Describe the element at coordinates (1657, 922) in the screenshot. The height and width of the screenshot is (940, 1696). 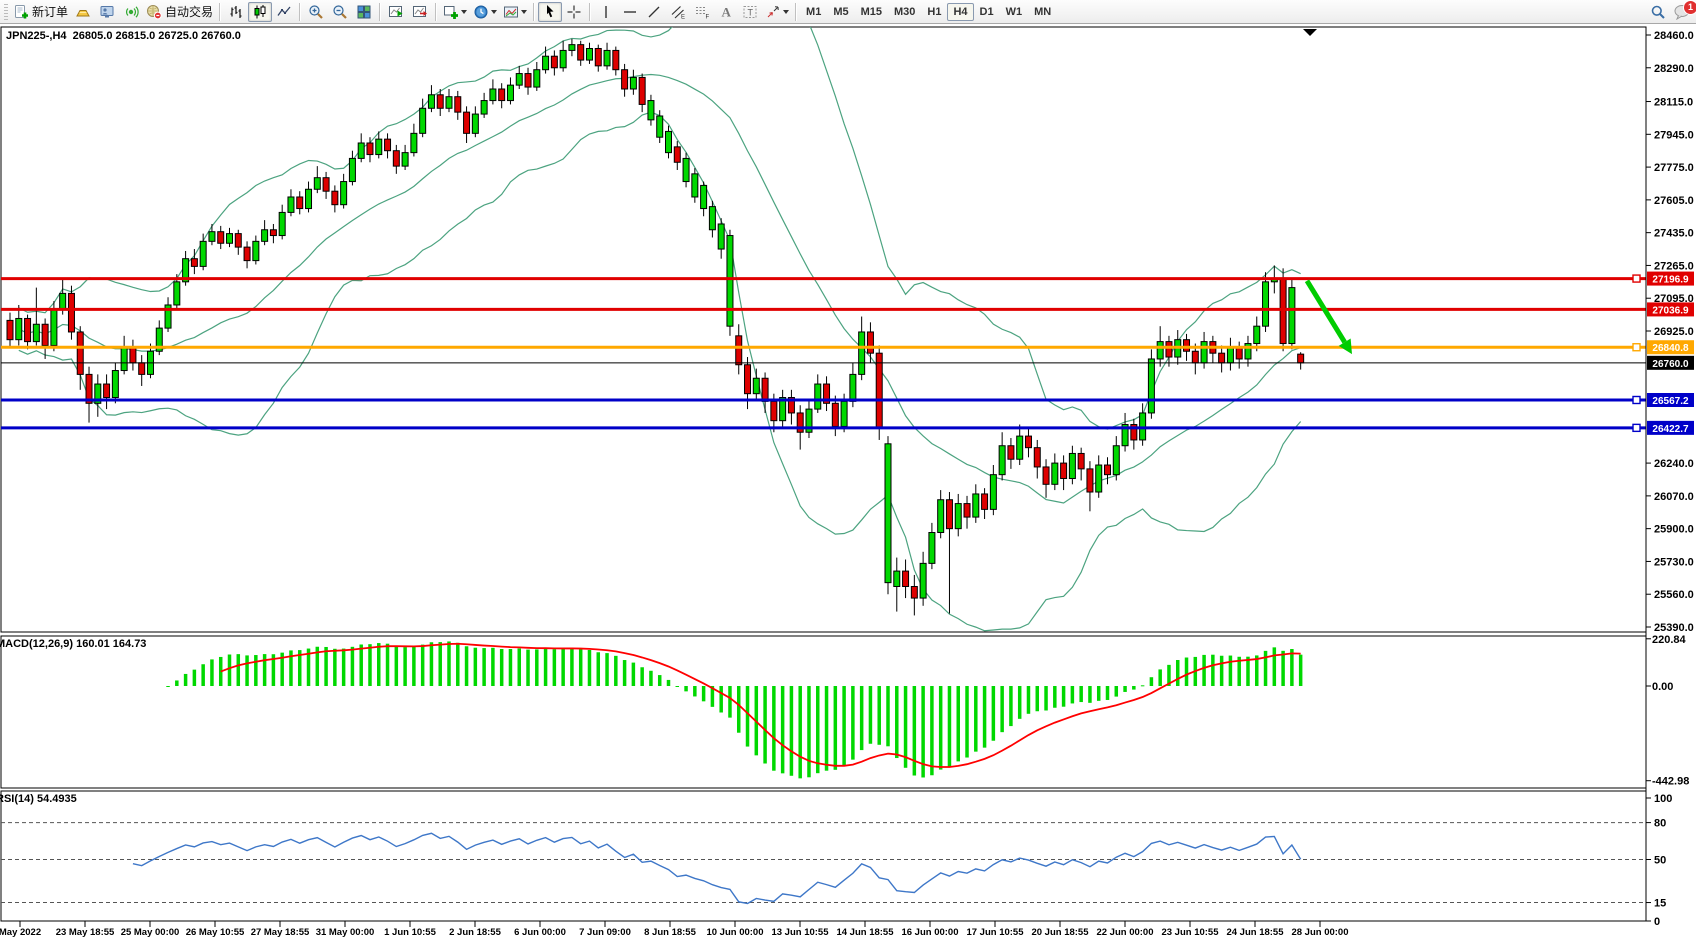
I see `svg-text: 0` at that location.